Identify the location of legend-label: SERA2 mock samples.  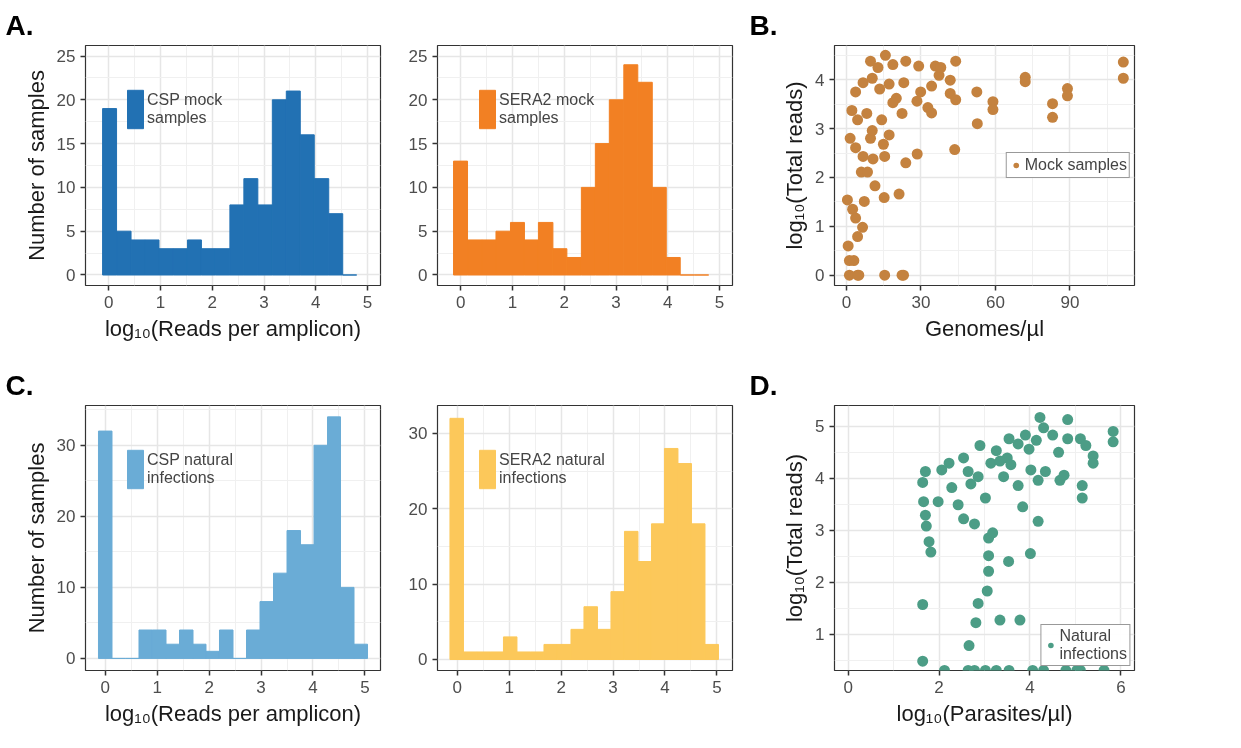
(547, 109).